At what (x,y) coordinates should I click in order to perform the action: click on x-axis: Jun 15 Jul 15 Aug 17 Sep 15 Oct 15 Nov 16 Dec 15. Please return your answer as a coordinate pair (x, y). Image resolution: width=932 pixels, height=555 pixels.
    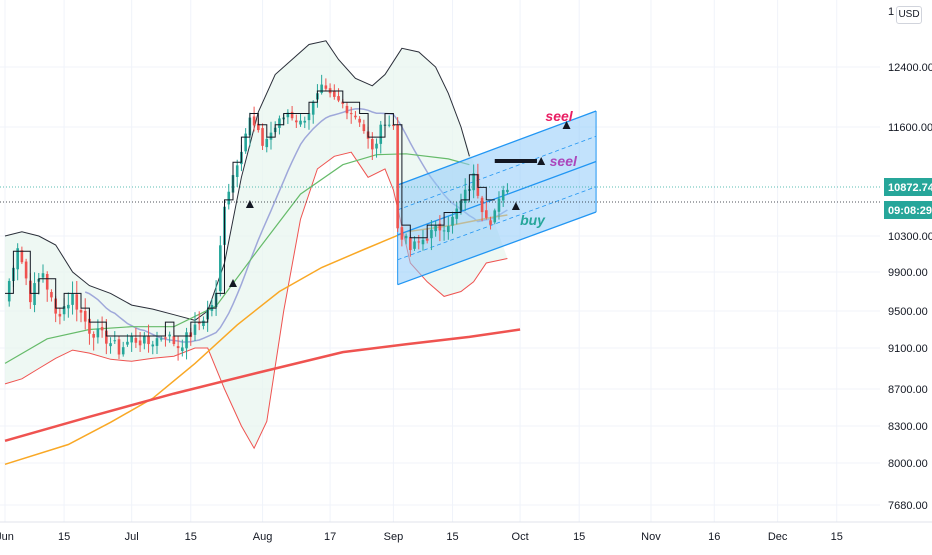
    Looking at the image, I should click on (466, 532).